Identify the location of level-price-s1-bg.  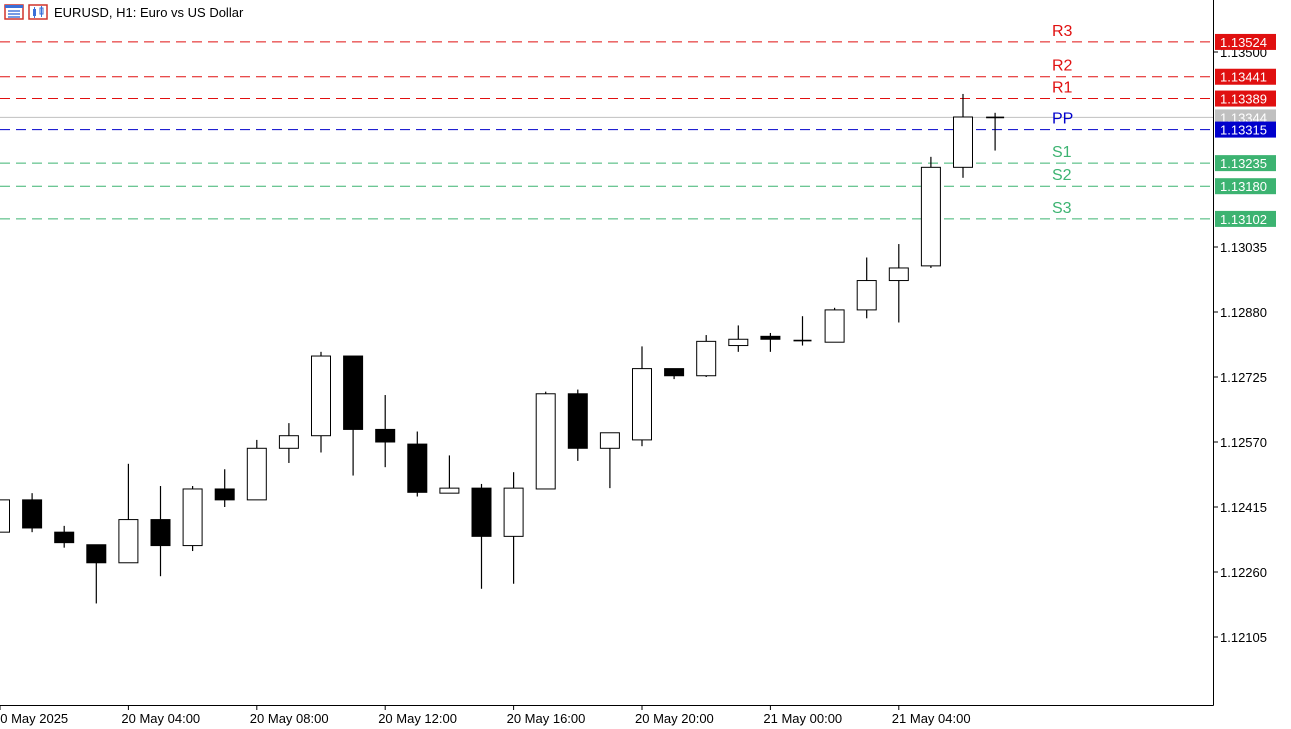
(1245, 163).